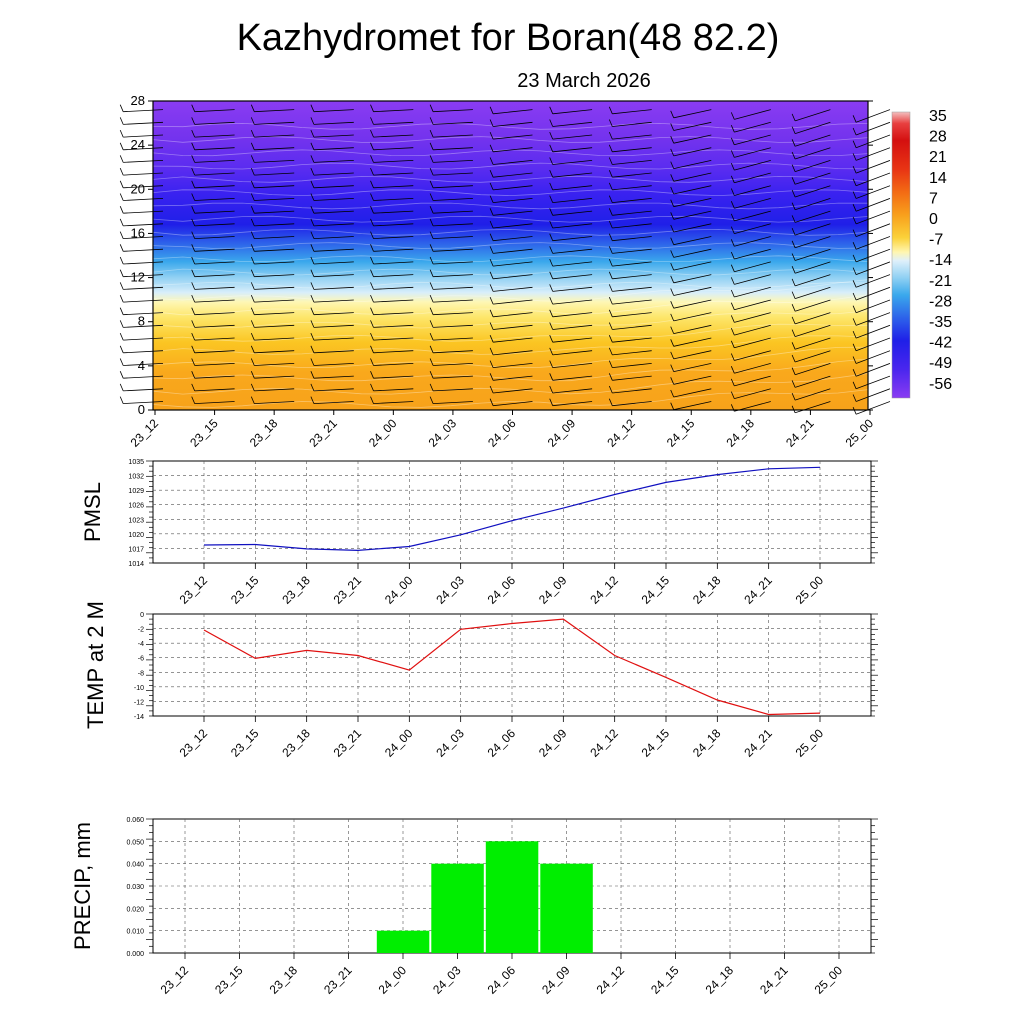 Image resolution: width=1024 pixels, height=1024 pixels. I want to click on precip-y-axis: 0.000 0.010 0.020 0.030 0.040 0.050 0.060, so click(502, 887).